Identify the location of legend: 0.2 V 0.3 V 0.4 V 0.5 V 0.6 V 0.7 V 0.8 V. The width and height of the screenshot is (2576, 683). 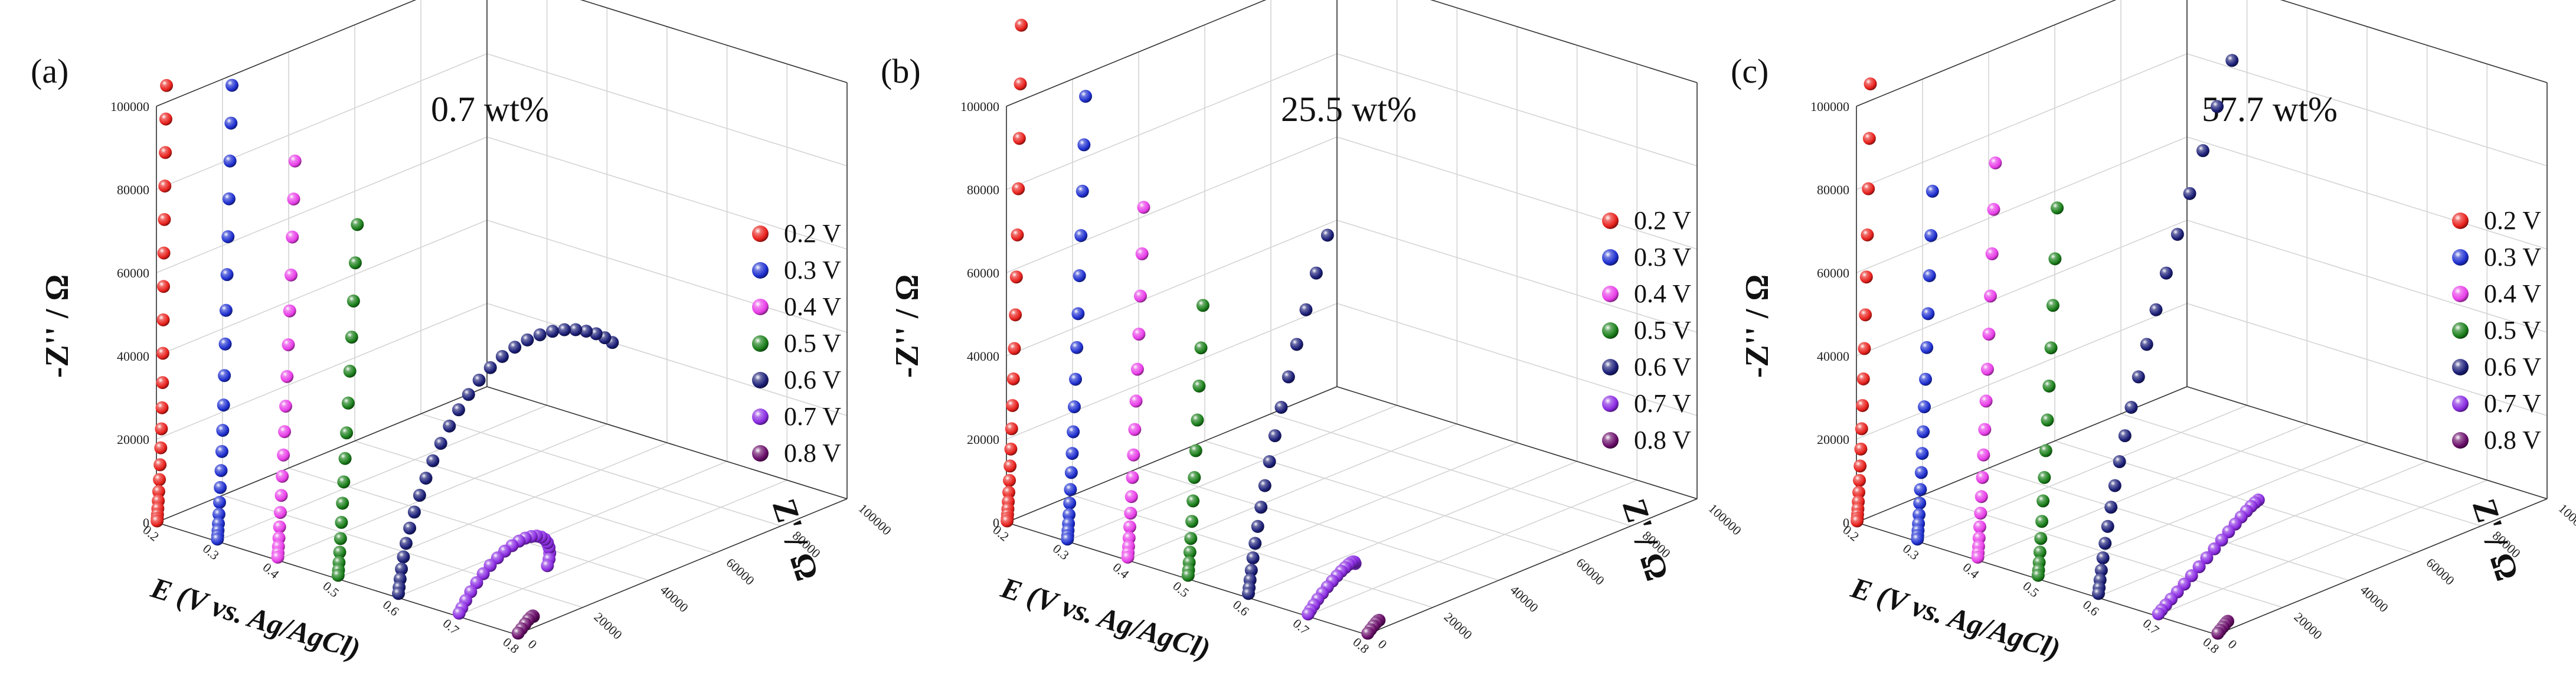
(1646, 330).